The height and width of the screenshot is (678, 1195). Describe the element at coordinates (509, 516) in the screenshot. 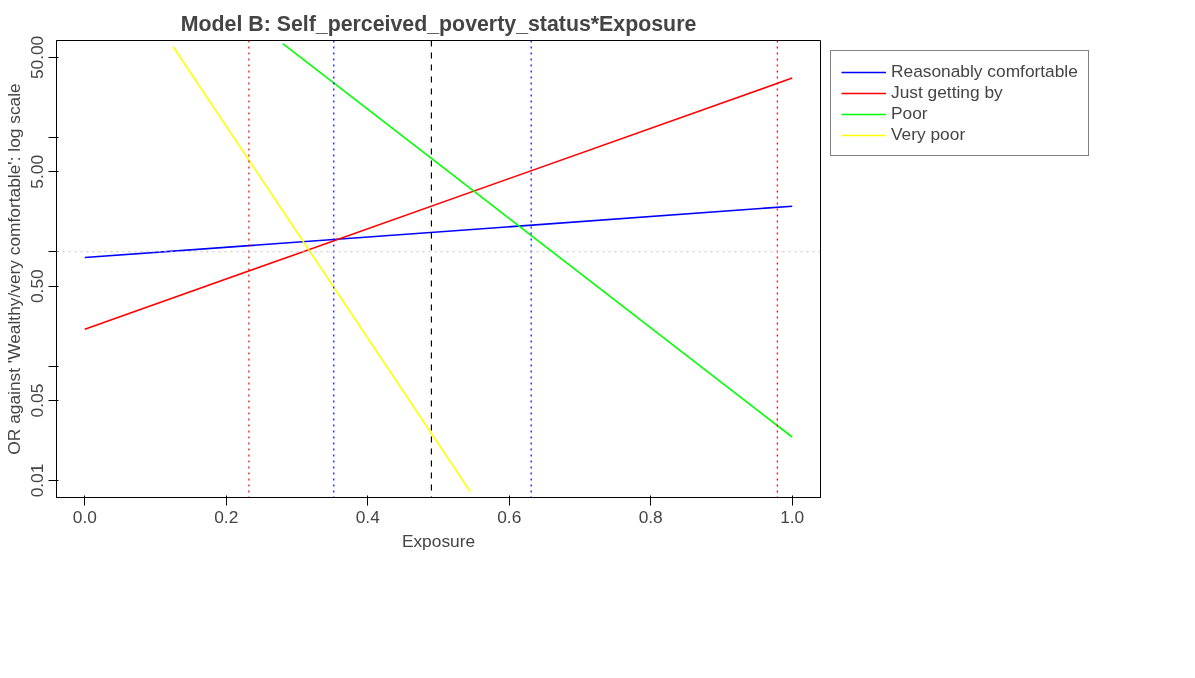

I see `x-tick-label: 0.6` at that location.